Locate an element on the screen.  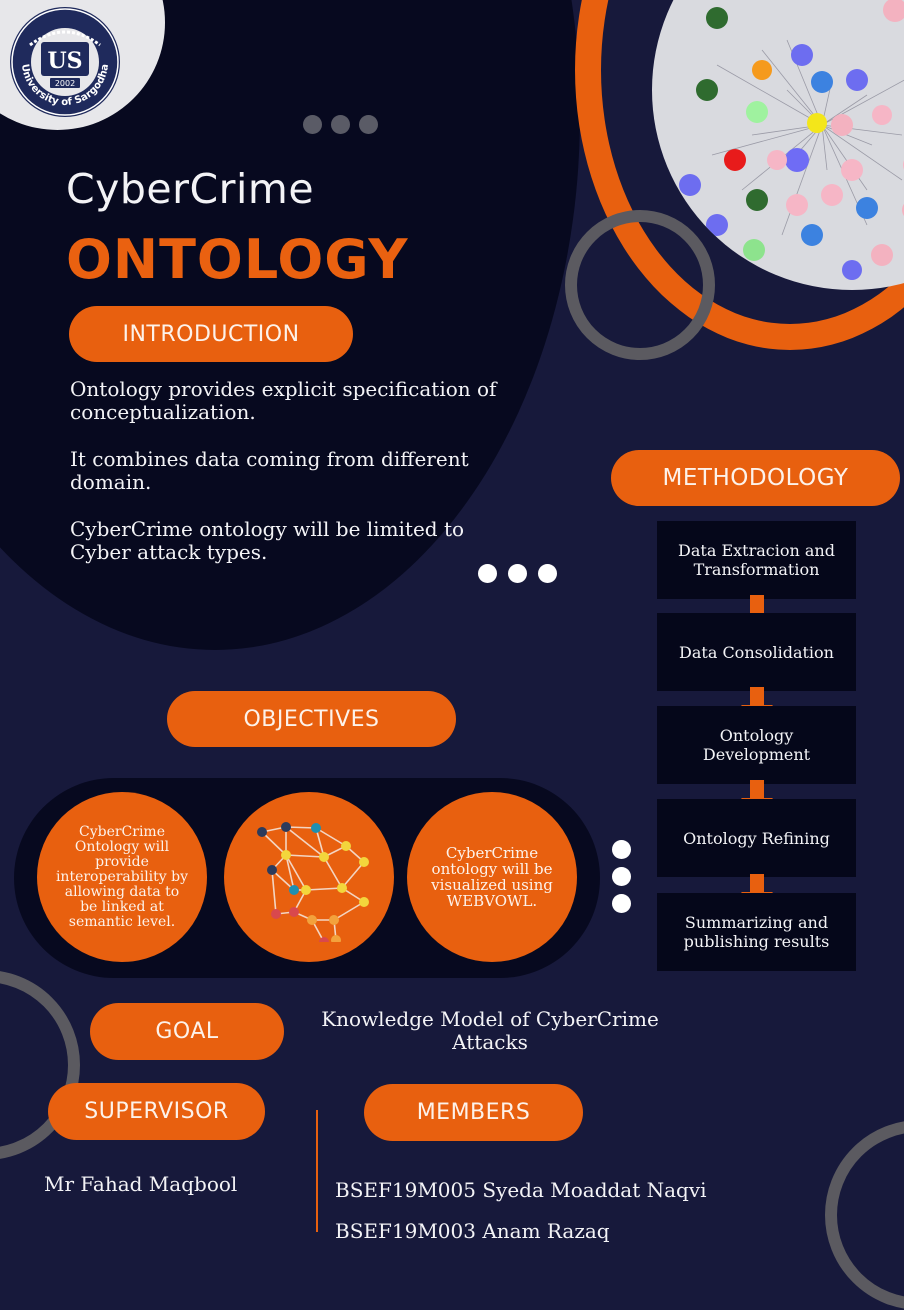
objectives-heading: OBJECTIVES is located at coordinates (311, 719).